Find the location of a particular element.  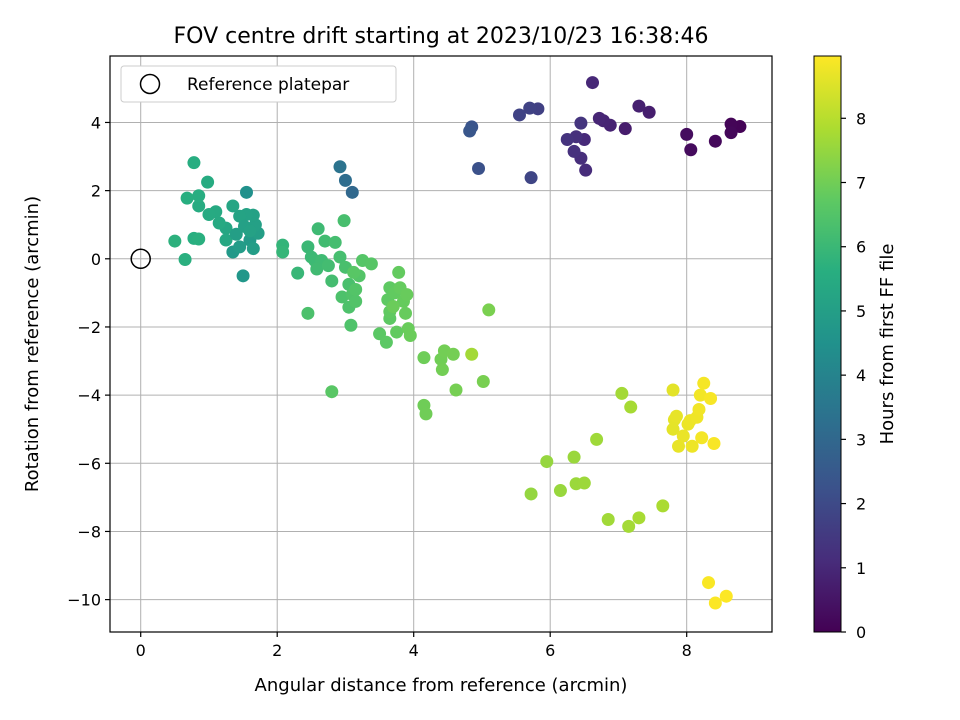

y-axis-label: Rotation from reference (arcmin) is located at coordinates (32, 344).